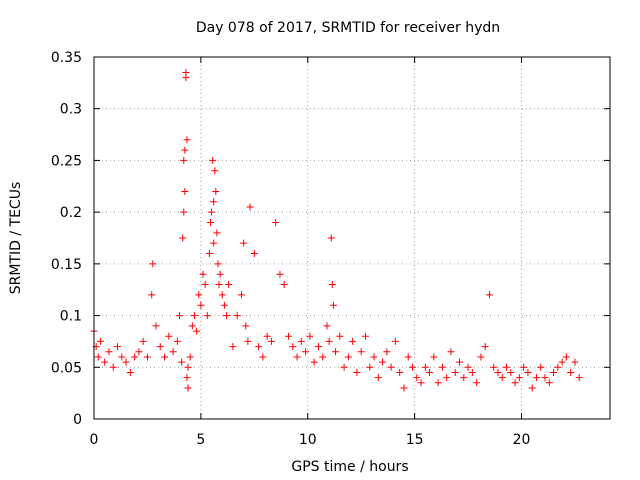 This screenshot has height=480, width=640. What do you see at coordinates (200, 440) in the screenshot?
I see `x-tick-label: 5` at bounding box center [200, 440].